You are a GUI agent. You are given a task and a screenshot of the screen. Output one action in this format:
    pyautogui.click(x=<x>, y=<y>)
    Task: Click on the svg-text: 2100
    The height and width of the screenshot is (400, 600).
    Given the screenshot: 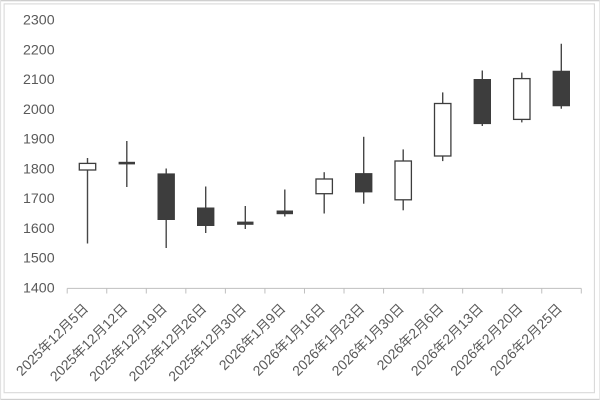 What is the action you would take?
    pyautogui.click(x=39, y=80)
    